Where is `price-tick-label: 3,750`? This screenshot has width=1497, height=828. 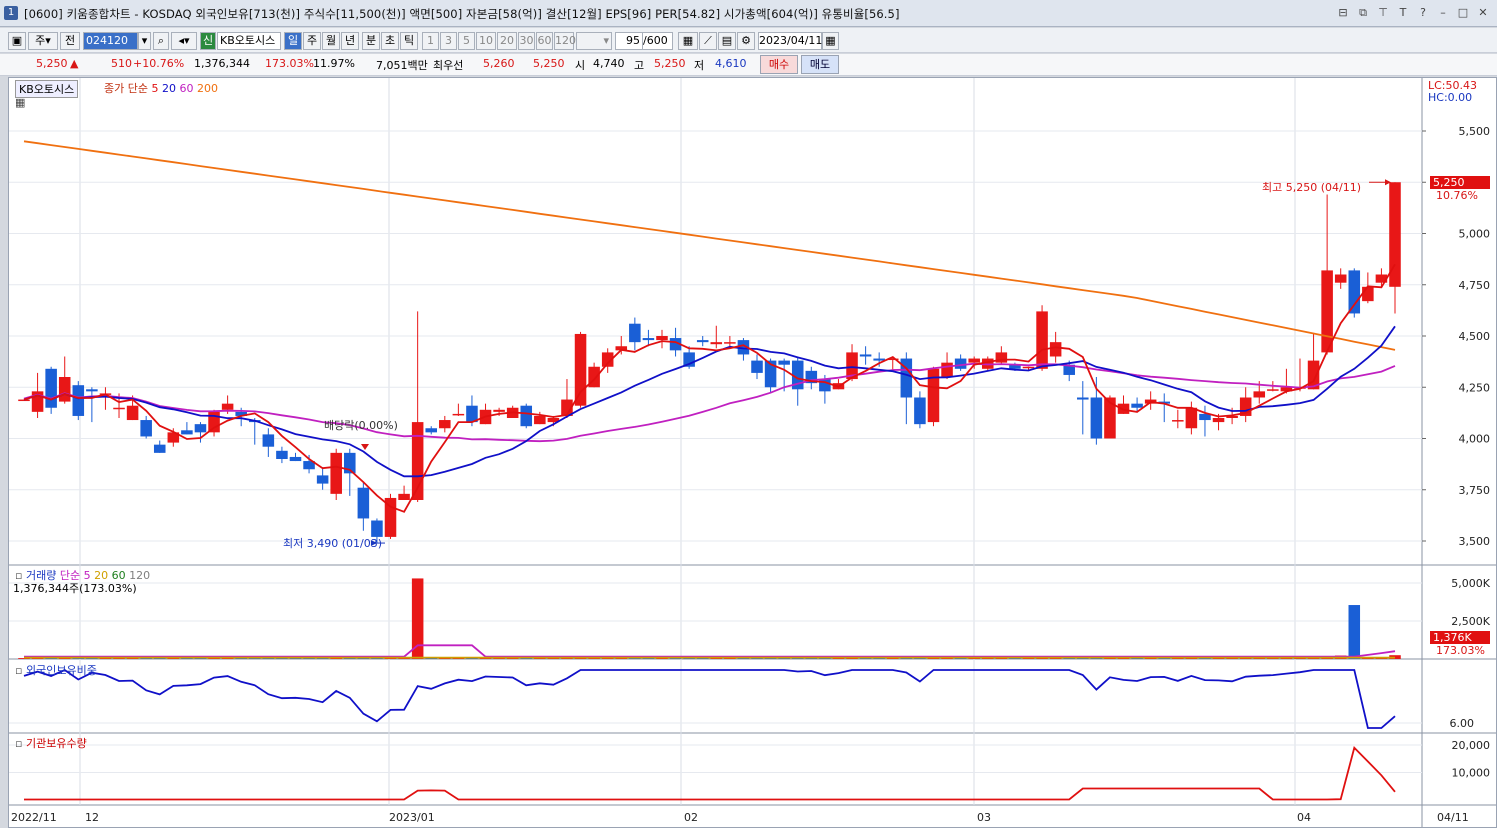 price-tick-label: 3,750 is located at coordinates (1475, 490).